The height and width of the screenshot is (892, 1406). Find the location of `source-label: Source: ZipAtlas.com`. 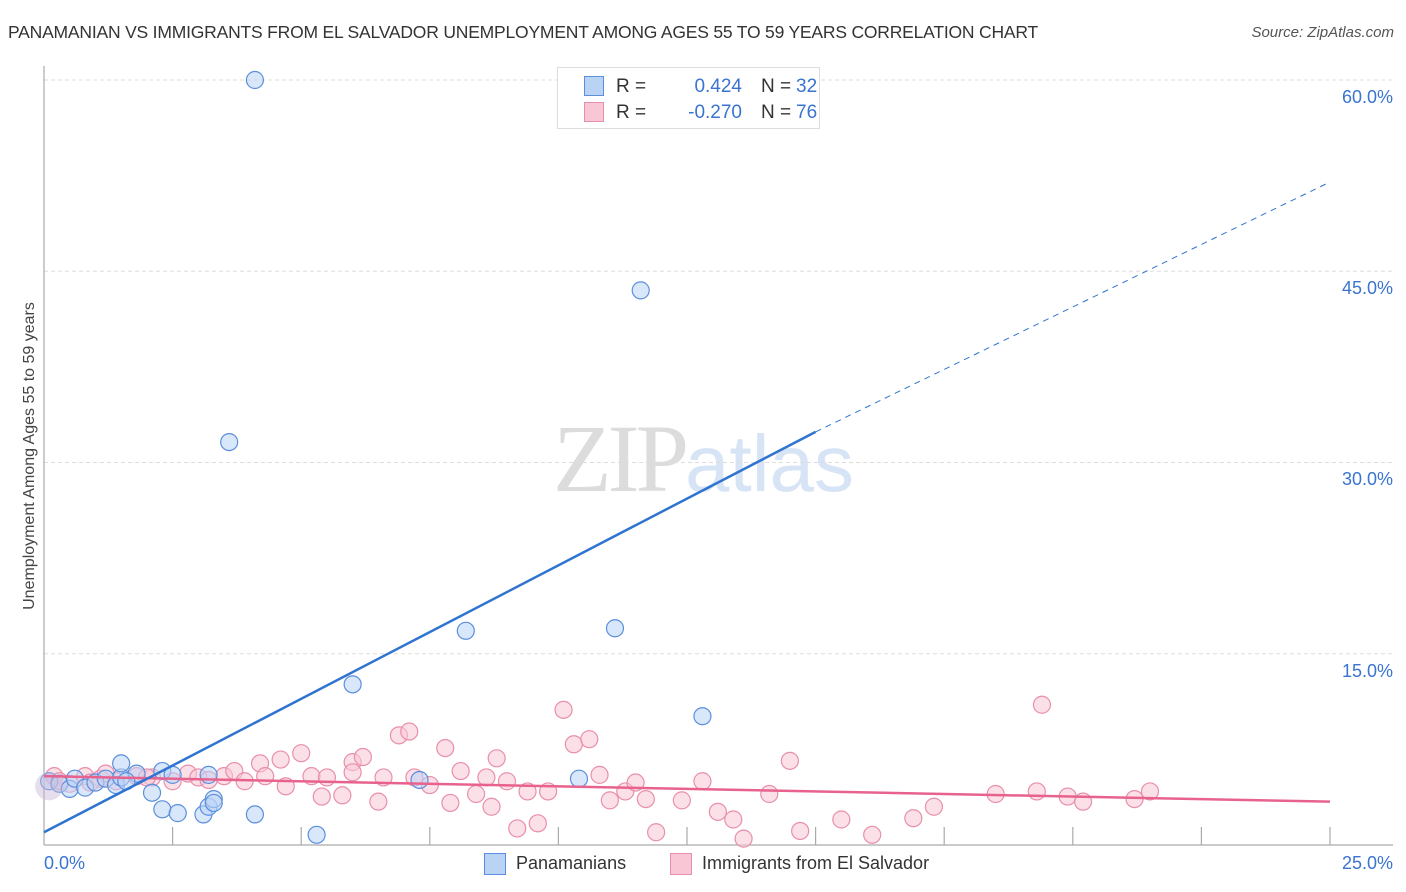

source-label: Source: ZipAtlas.com is located at coordinates (1322, 32).